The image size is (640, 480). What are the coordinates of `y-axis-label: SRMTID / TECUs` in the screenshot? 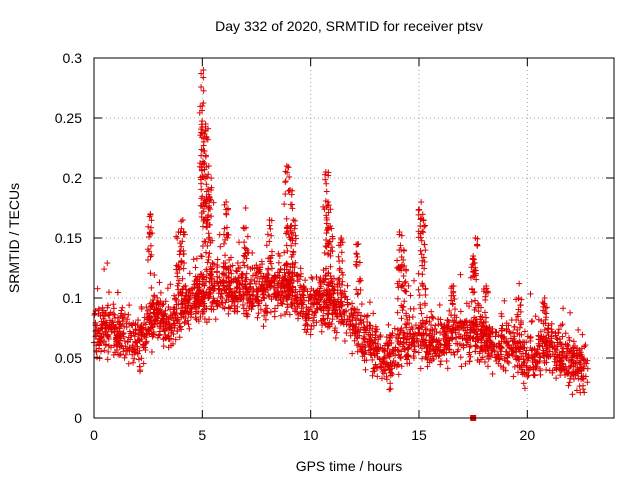 It's located at (14, 238).